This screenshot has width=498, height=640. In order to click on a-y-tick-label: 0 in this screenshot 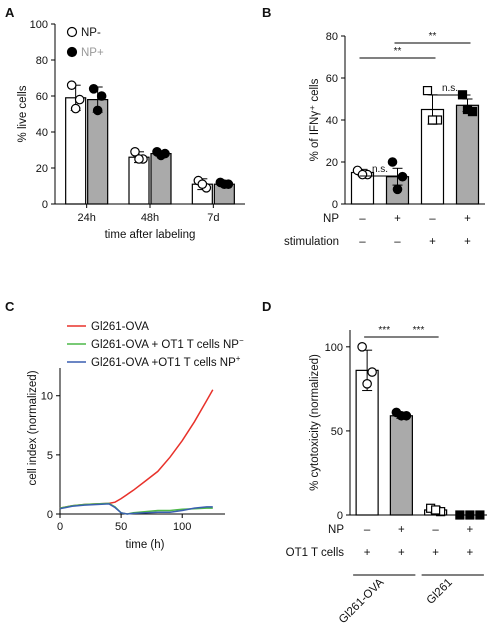, I will do `click(45, 205)`.